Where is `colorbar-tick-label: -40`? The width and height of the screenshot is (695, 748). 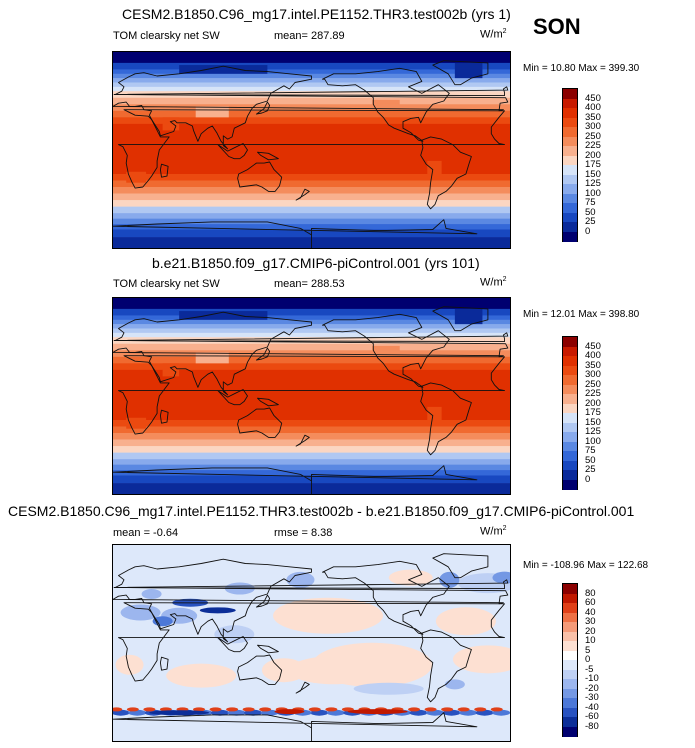
colorbar-tick-label: -40 is located at coordinates (592, 707).